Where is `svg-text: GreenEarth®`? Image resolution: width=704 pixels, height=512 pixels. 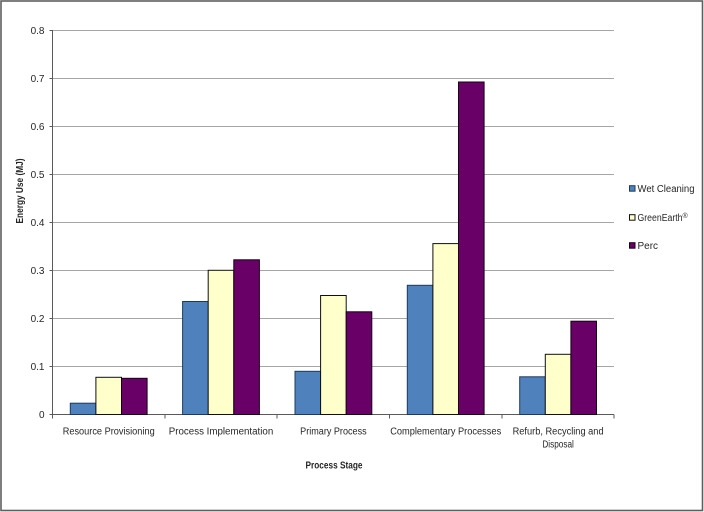 svg-text: GreenEarth® is located at coordinates (663, 218).